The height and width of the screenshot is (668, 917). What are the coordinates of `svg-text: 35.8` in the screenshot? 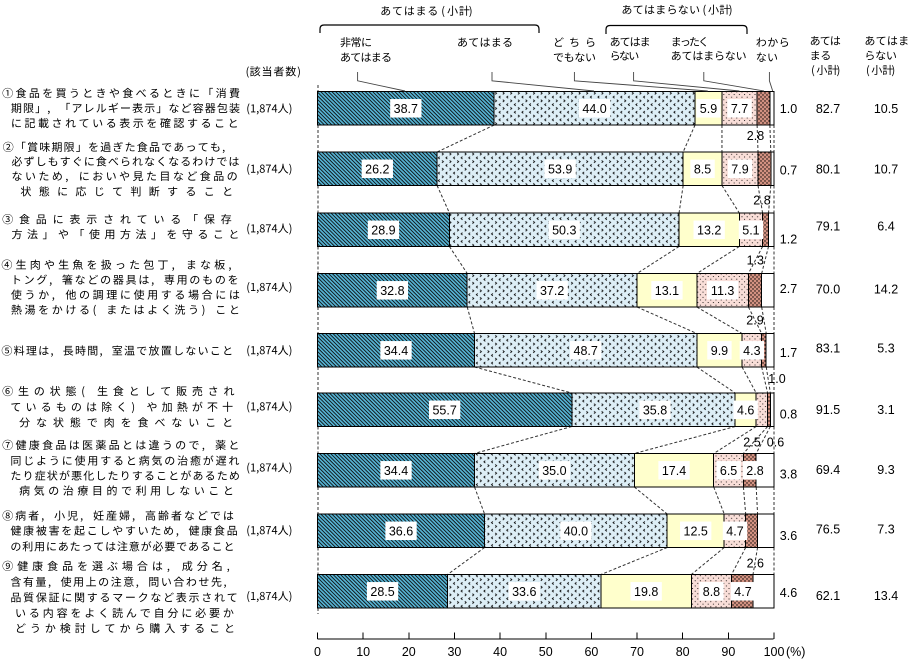 It's located at (655, 410).